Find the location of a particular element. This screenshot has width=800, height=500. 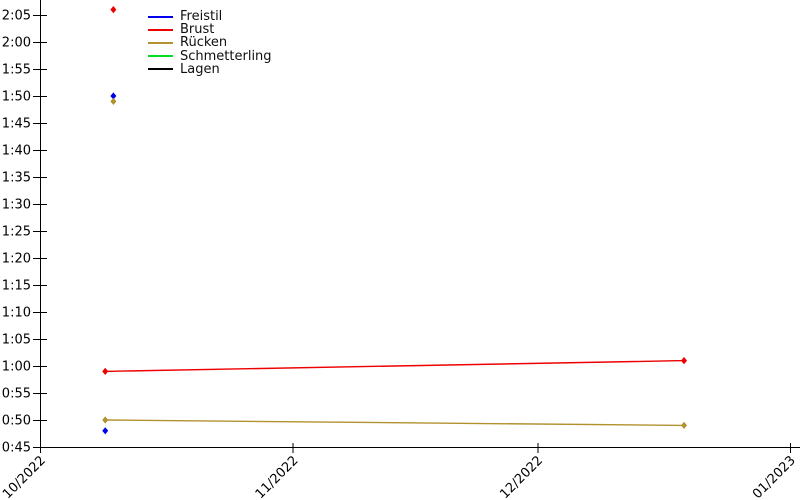

series-line-rücken is located at coordinates (395, 423).